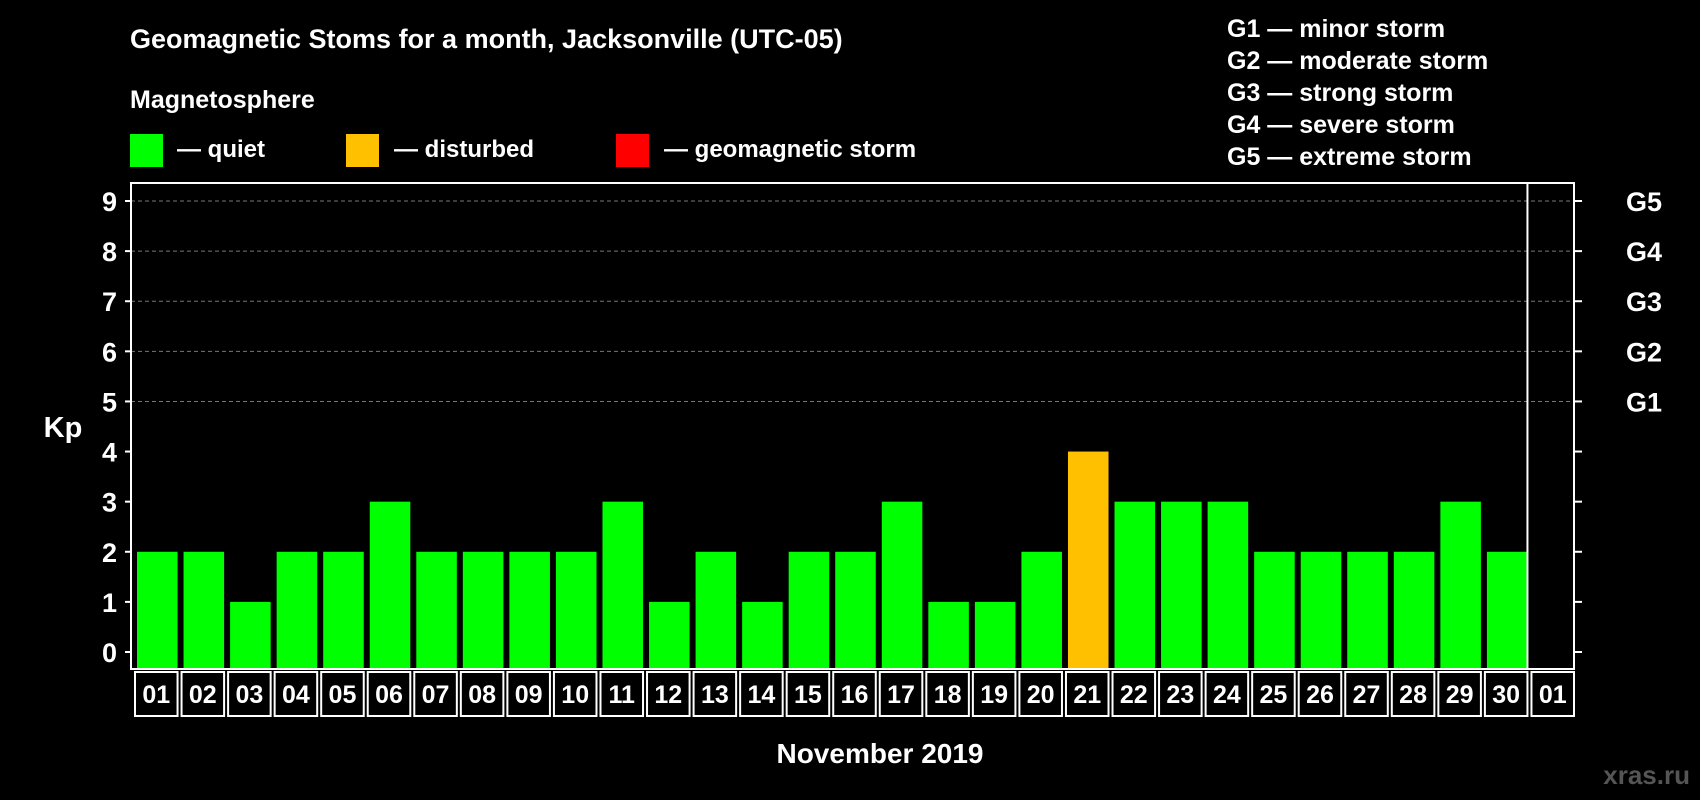 The image size is (1700, 800). What do you see at coordinates (109, 352) in the screenshot?
I see `y-tick-label: 6` at bounding box center [109, 352].